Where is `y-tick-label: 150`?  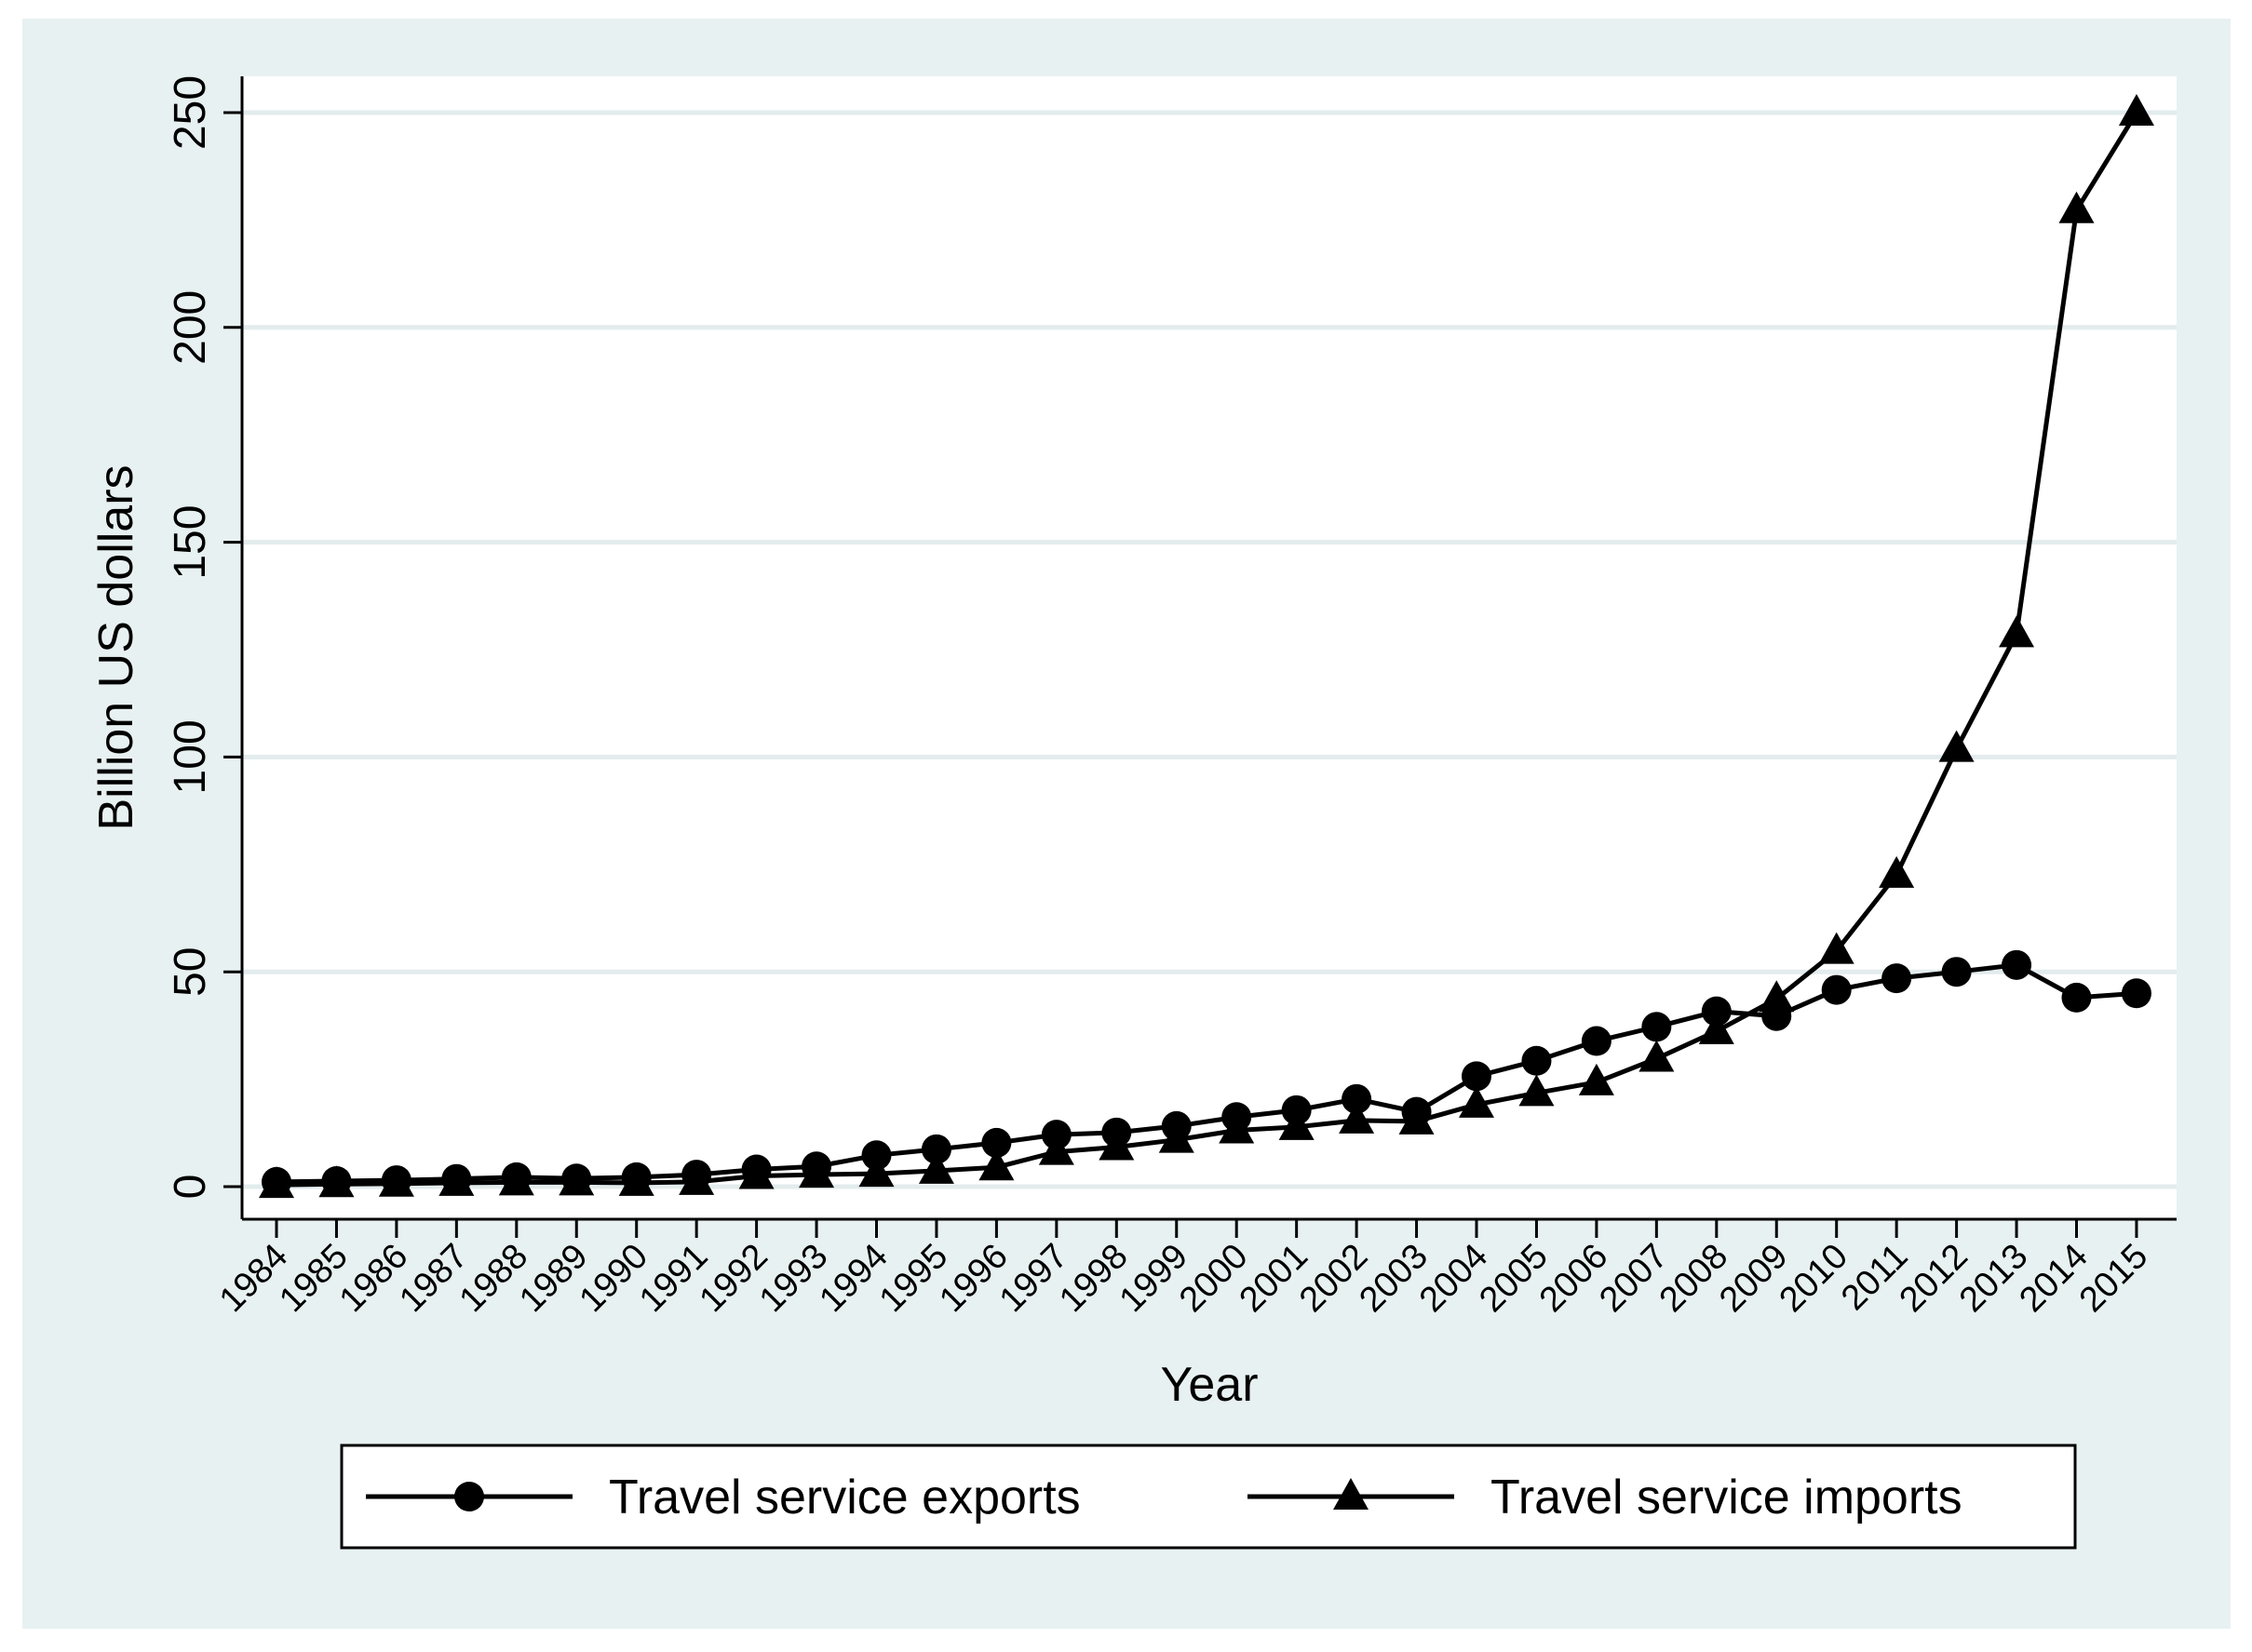 y-tick-label: 150 is located at coordinates (190, 543).